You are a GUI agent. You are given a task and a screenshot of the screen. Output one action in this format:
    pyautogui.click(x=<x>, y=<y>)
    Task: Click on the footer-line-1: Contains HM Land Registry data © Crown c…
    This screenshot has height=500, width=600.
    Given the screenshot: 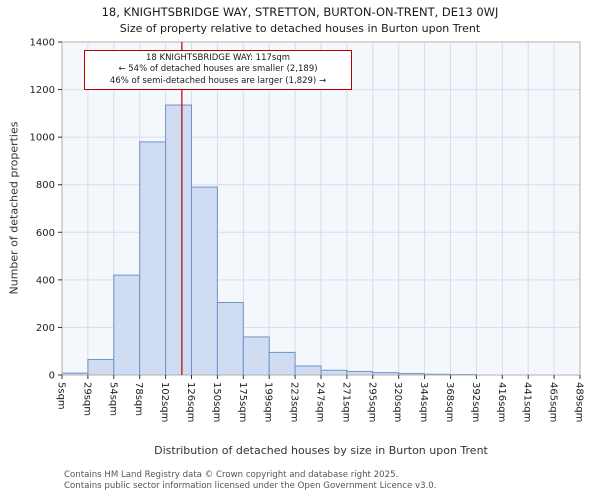 What is the action you would take?
    pyautogui.click(x=231, y=475)
    